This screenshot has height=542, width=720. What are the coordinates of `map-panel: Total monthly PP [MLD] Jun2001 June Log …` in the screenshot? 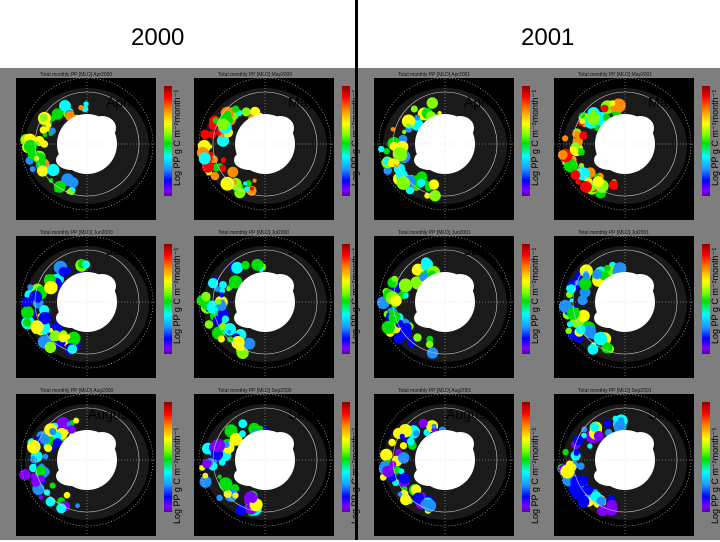 It's located at (450, 305).